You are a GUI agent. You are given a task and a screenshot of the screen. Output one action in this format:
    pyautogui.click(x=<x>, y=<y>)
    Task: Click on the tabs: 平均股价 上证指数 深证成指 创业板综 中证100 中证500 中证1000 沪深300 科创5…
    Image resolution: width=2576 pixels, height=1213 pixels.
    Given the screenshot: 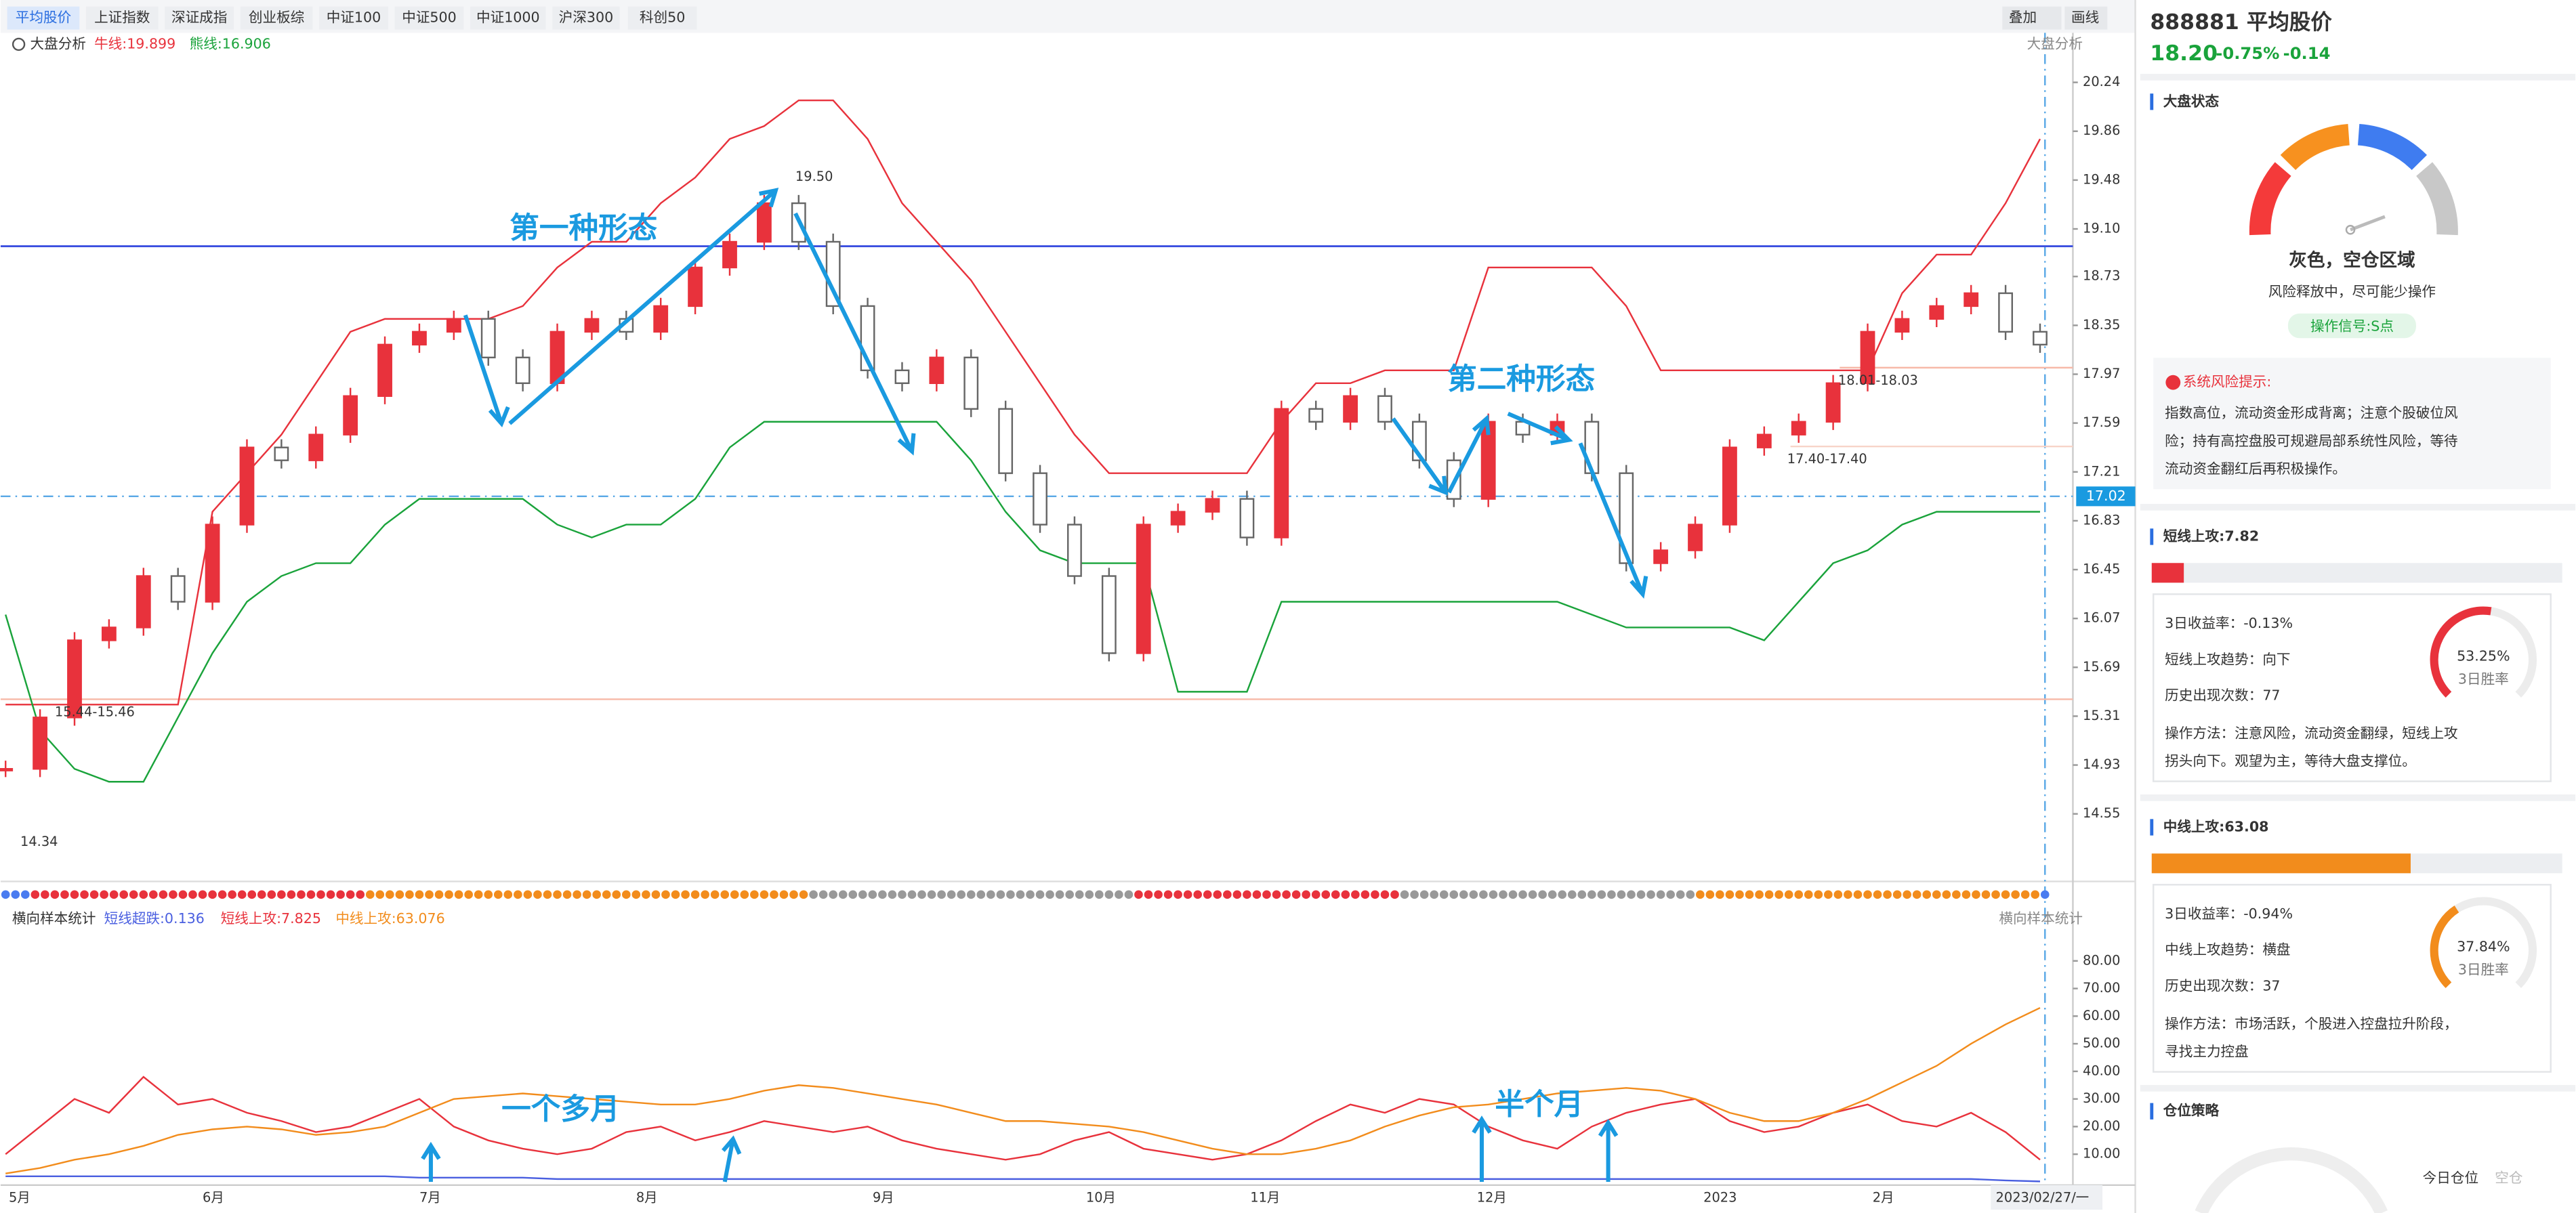 What is the action you would take?
    pyautogui.click(x=352, y=18)
    